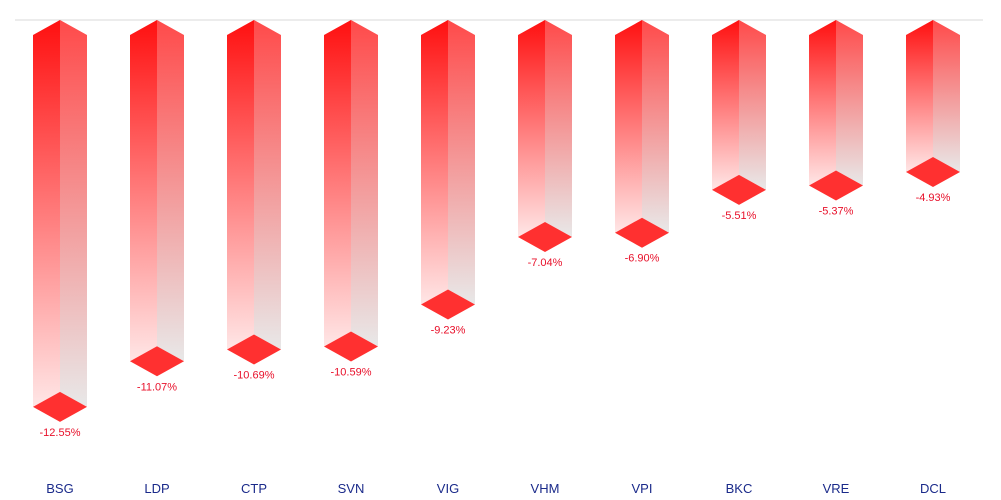 The image size is (1001, 500). What do you see at coordinates (933, 488) in the screenshot?
I see `category-label: DCL` at bounding box center [933, 488].